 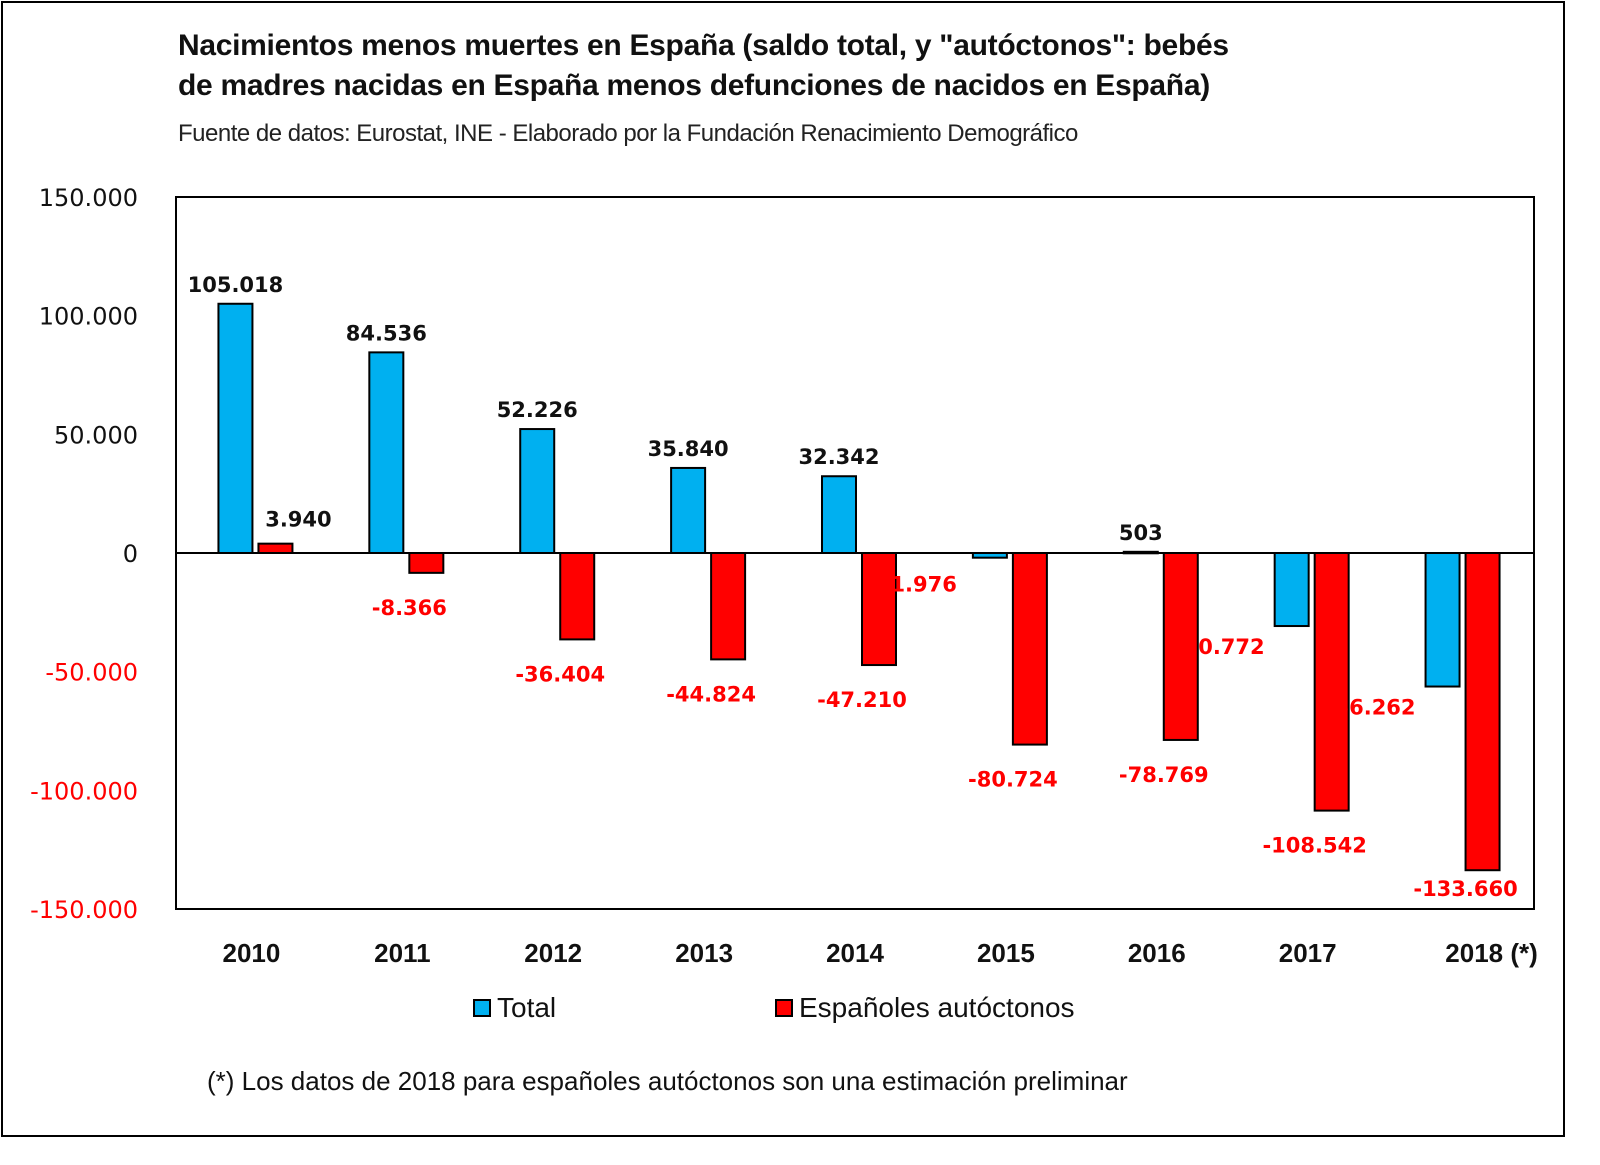 I want to click on x-tick-label: 2016, so click(x=1157, y=953).